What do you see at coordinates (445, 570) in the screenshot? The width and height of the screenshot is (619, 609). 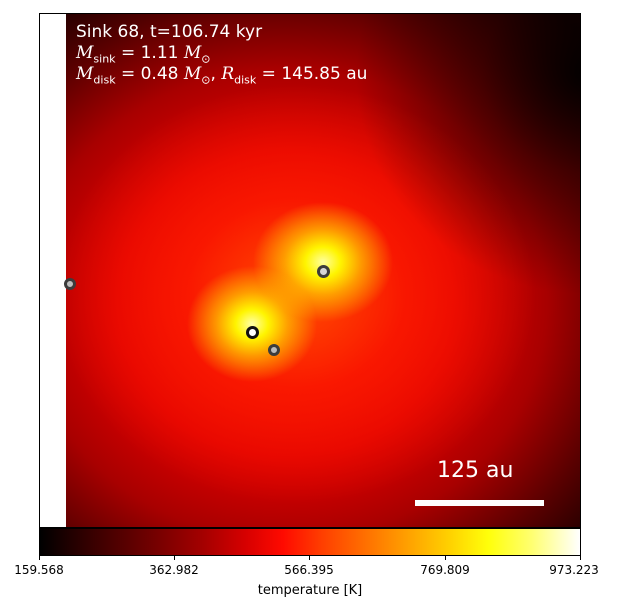 I see `colorbar-tick-label: 769.809` at bounding box center [445, 570].